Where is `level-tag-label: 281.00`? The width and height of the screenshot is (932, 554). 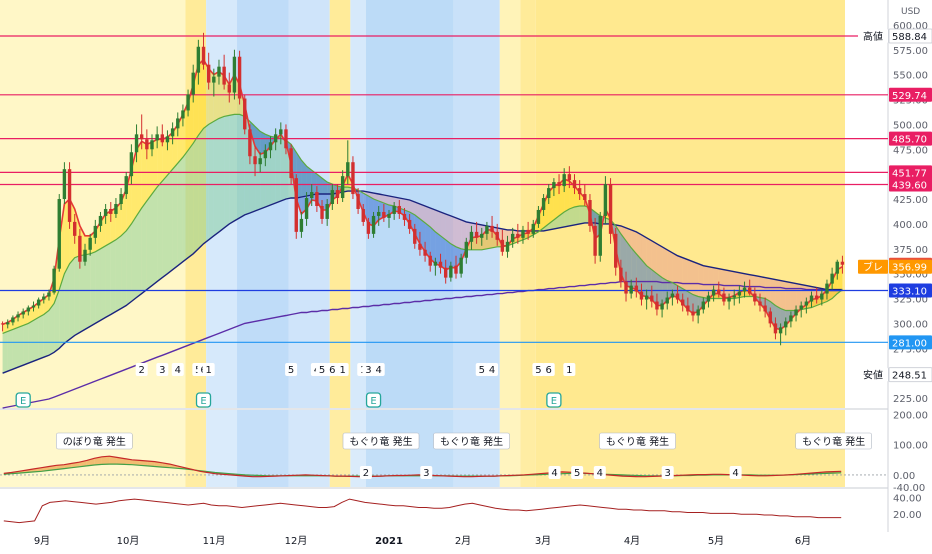
level-tag-label: 281.00 is located at coordinates (909, 343).